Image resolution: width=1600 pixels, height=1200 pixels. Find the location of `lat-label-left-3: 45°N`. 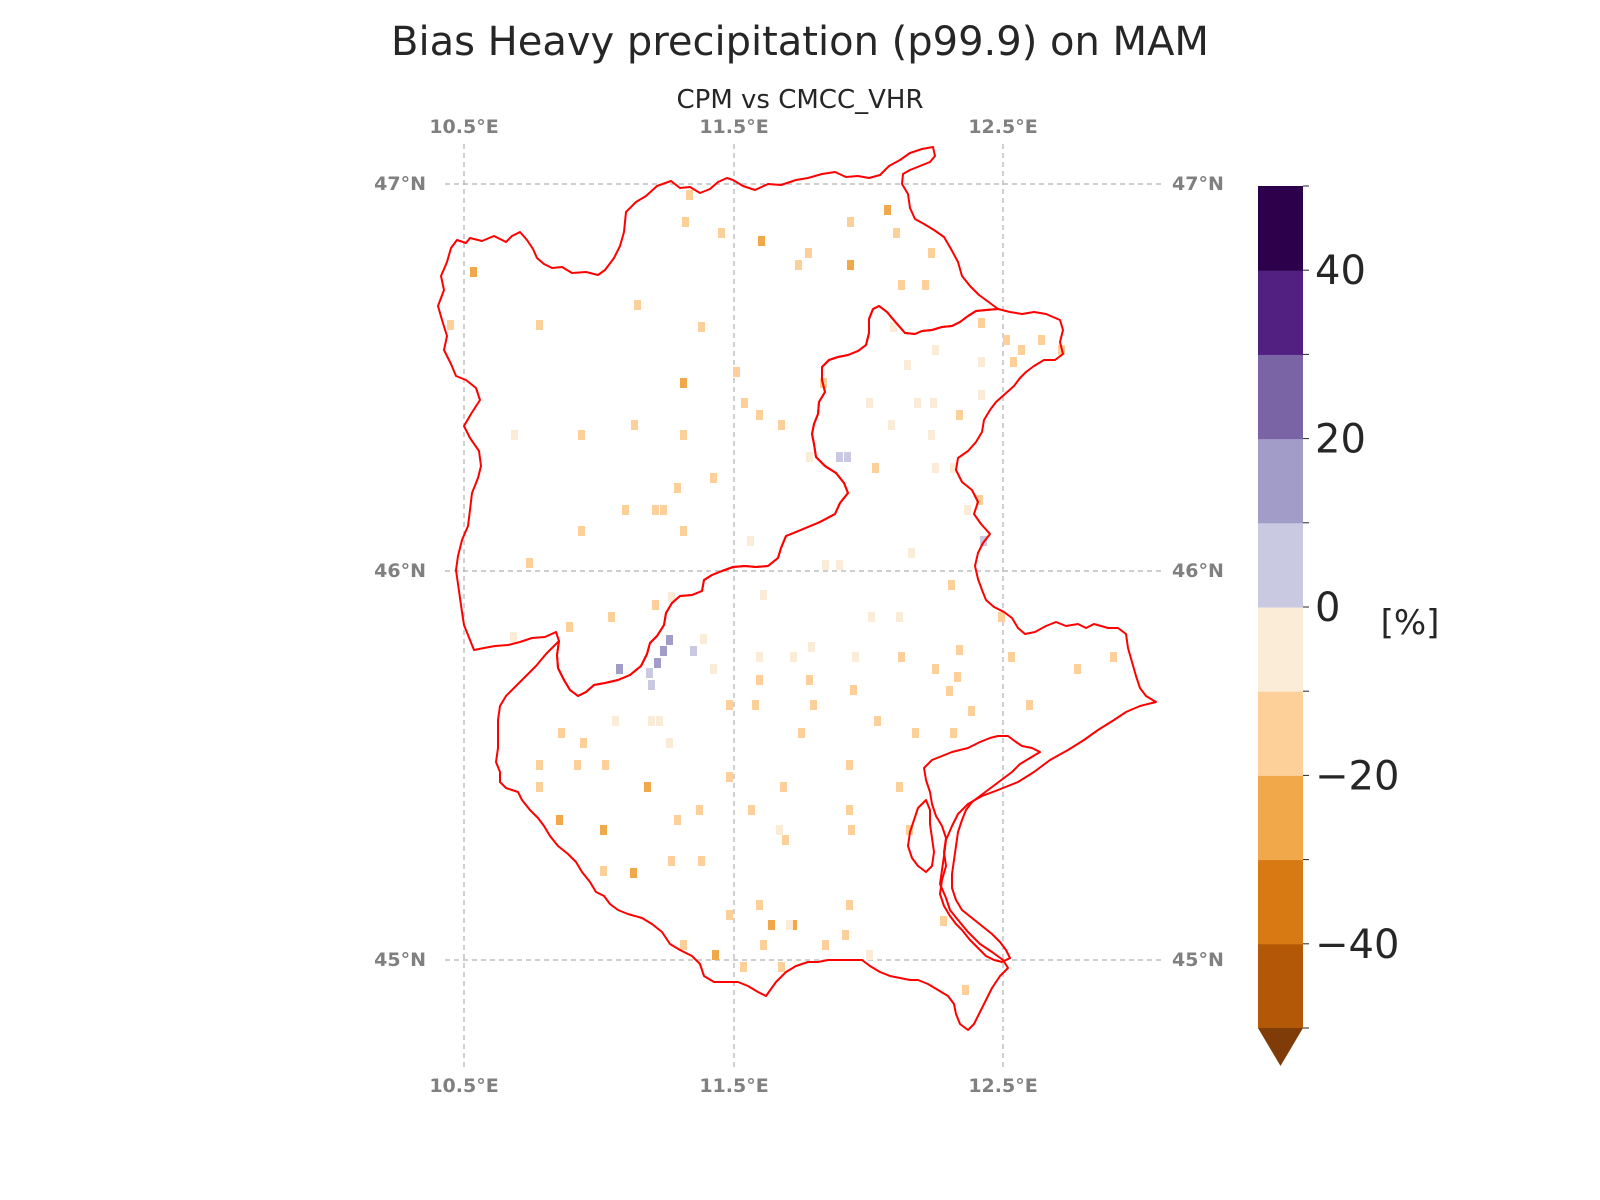

lat-label-left-3: 45°N is located at coordinates (400, 960).